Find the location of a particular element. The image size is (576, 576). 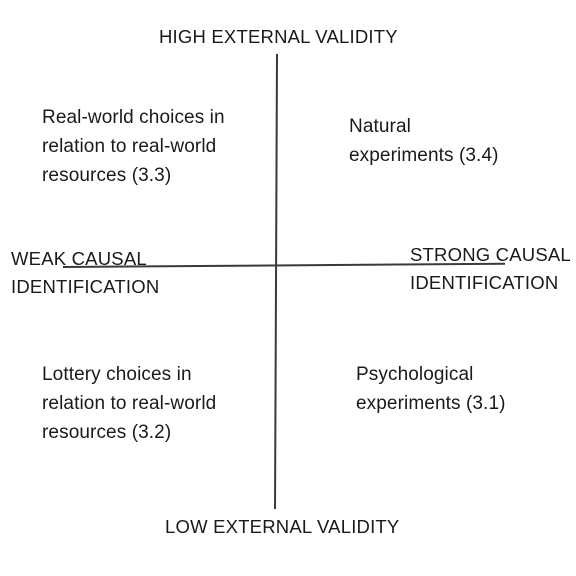

quadrant-text-line: Psychological is located at coordinates (415, 374).